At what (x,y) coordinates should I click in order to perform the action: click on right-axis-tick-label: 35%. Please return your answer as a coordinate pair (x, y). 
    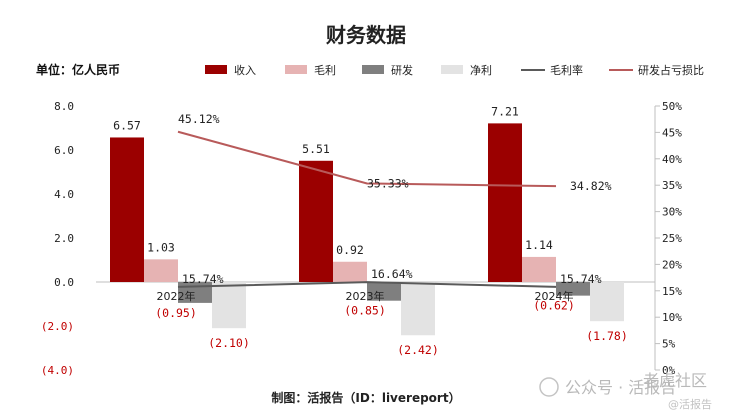
    Looking at the image, I should click on (672, 185).